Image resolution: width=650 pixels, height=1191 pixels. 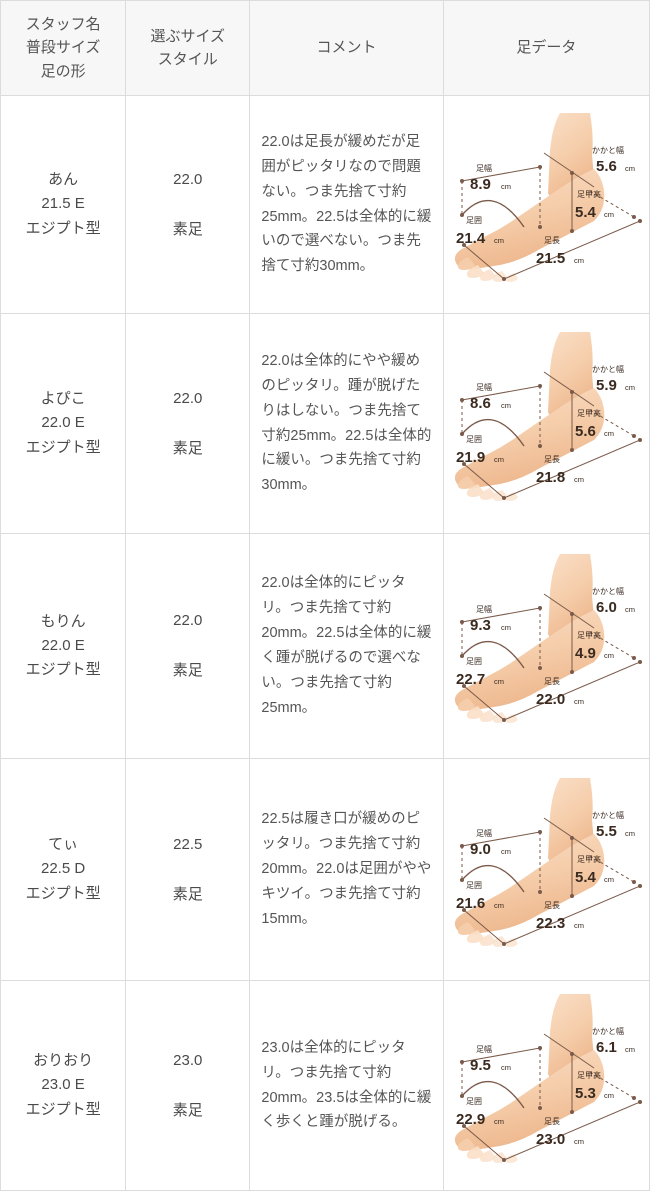 I want to click on cell-size: 22.0 素足, so click(x=188, y=646).